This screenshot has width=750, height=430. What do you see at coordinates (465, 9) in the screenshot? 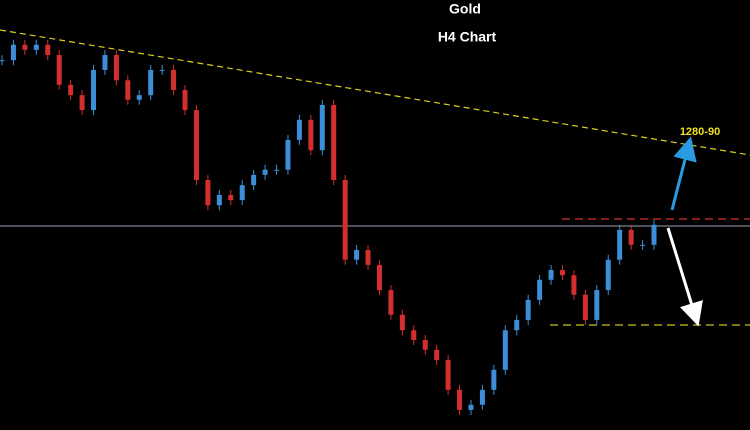
I see `chart-title: Gold` at bounding box center [465, 9].